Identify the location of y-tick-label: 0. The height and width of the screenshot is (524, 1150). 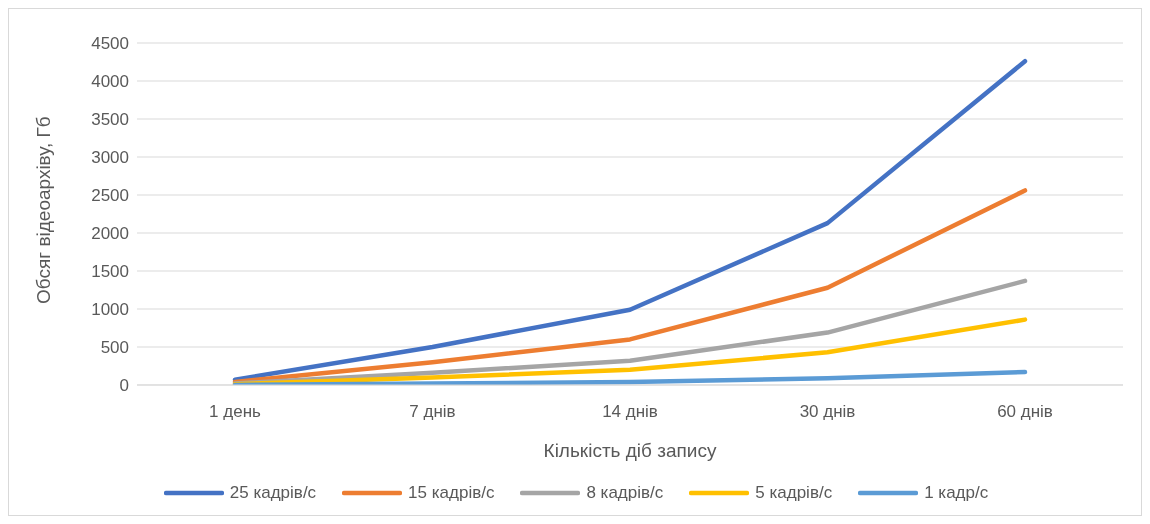
(124, 386).